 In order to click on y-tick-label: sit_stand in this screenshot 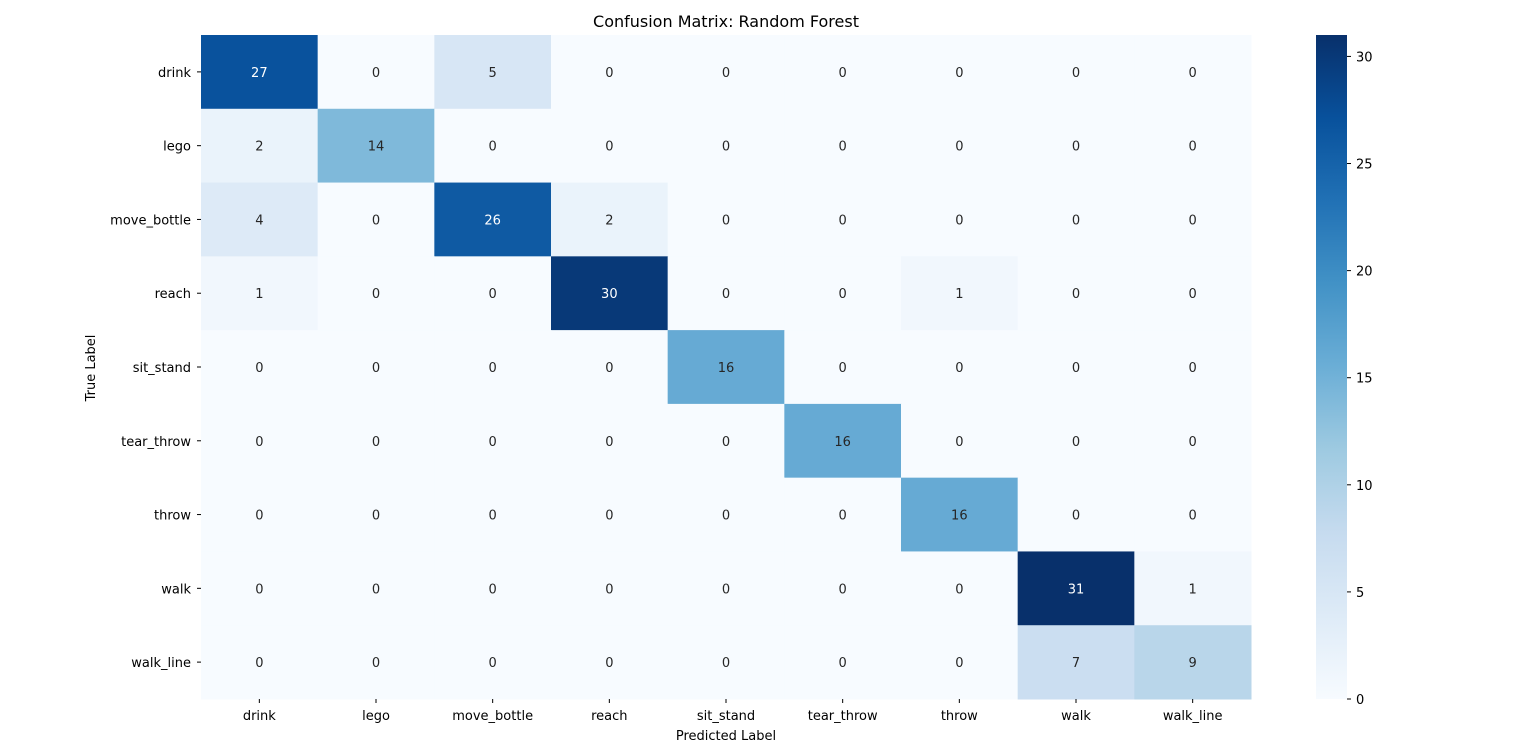, I will do `click(162, 368)`.